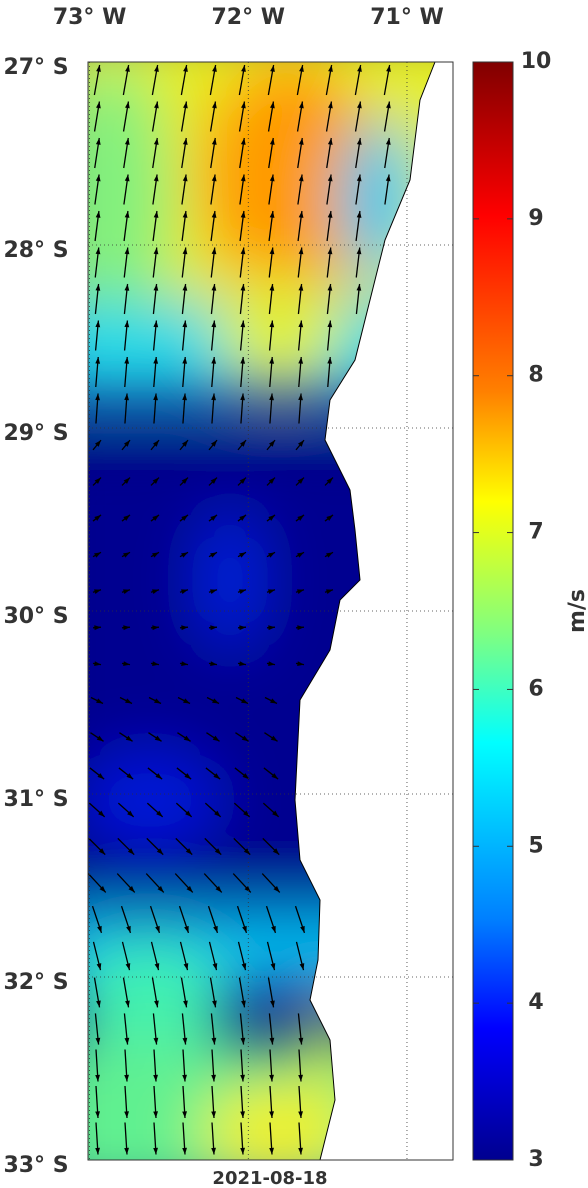 Image resolution: width=588 pixels, height=1188 pixels. Describe the element at coordinates (269, 1178) in the screenshot. I see `date-label: 2021-08-18` at that location.